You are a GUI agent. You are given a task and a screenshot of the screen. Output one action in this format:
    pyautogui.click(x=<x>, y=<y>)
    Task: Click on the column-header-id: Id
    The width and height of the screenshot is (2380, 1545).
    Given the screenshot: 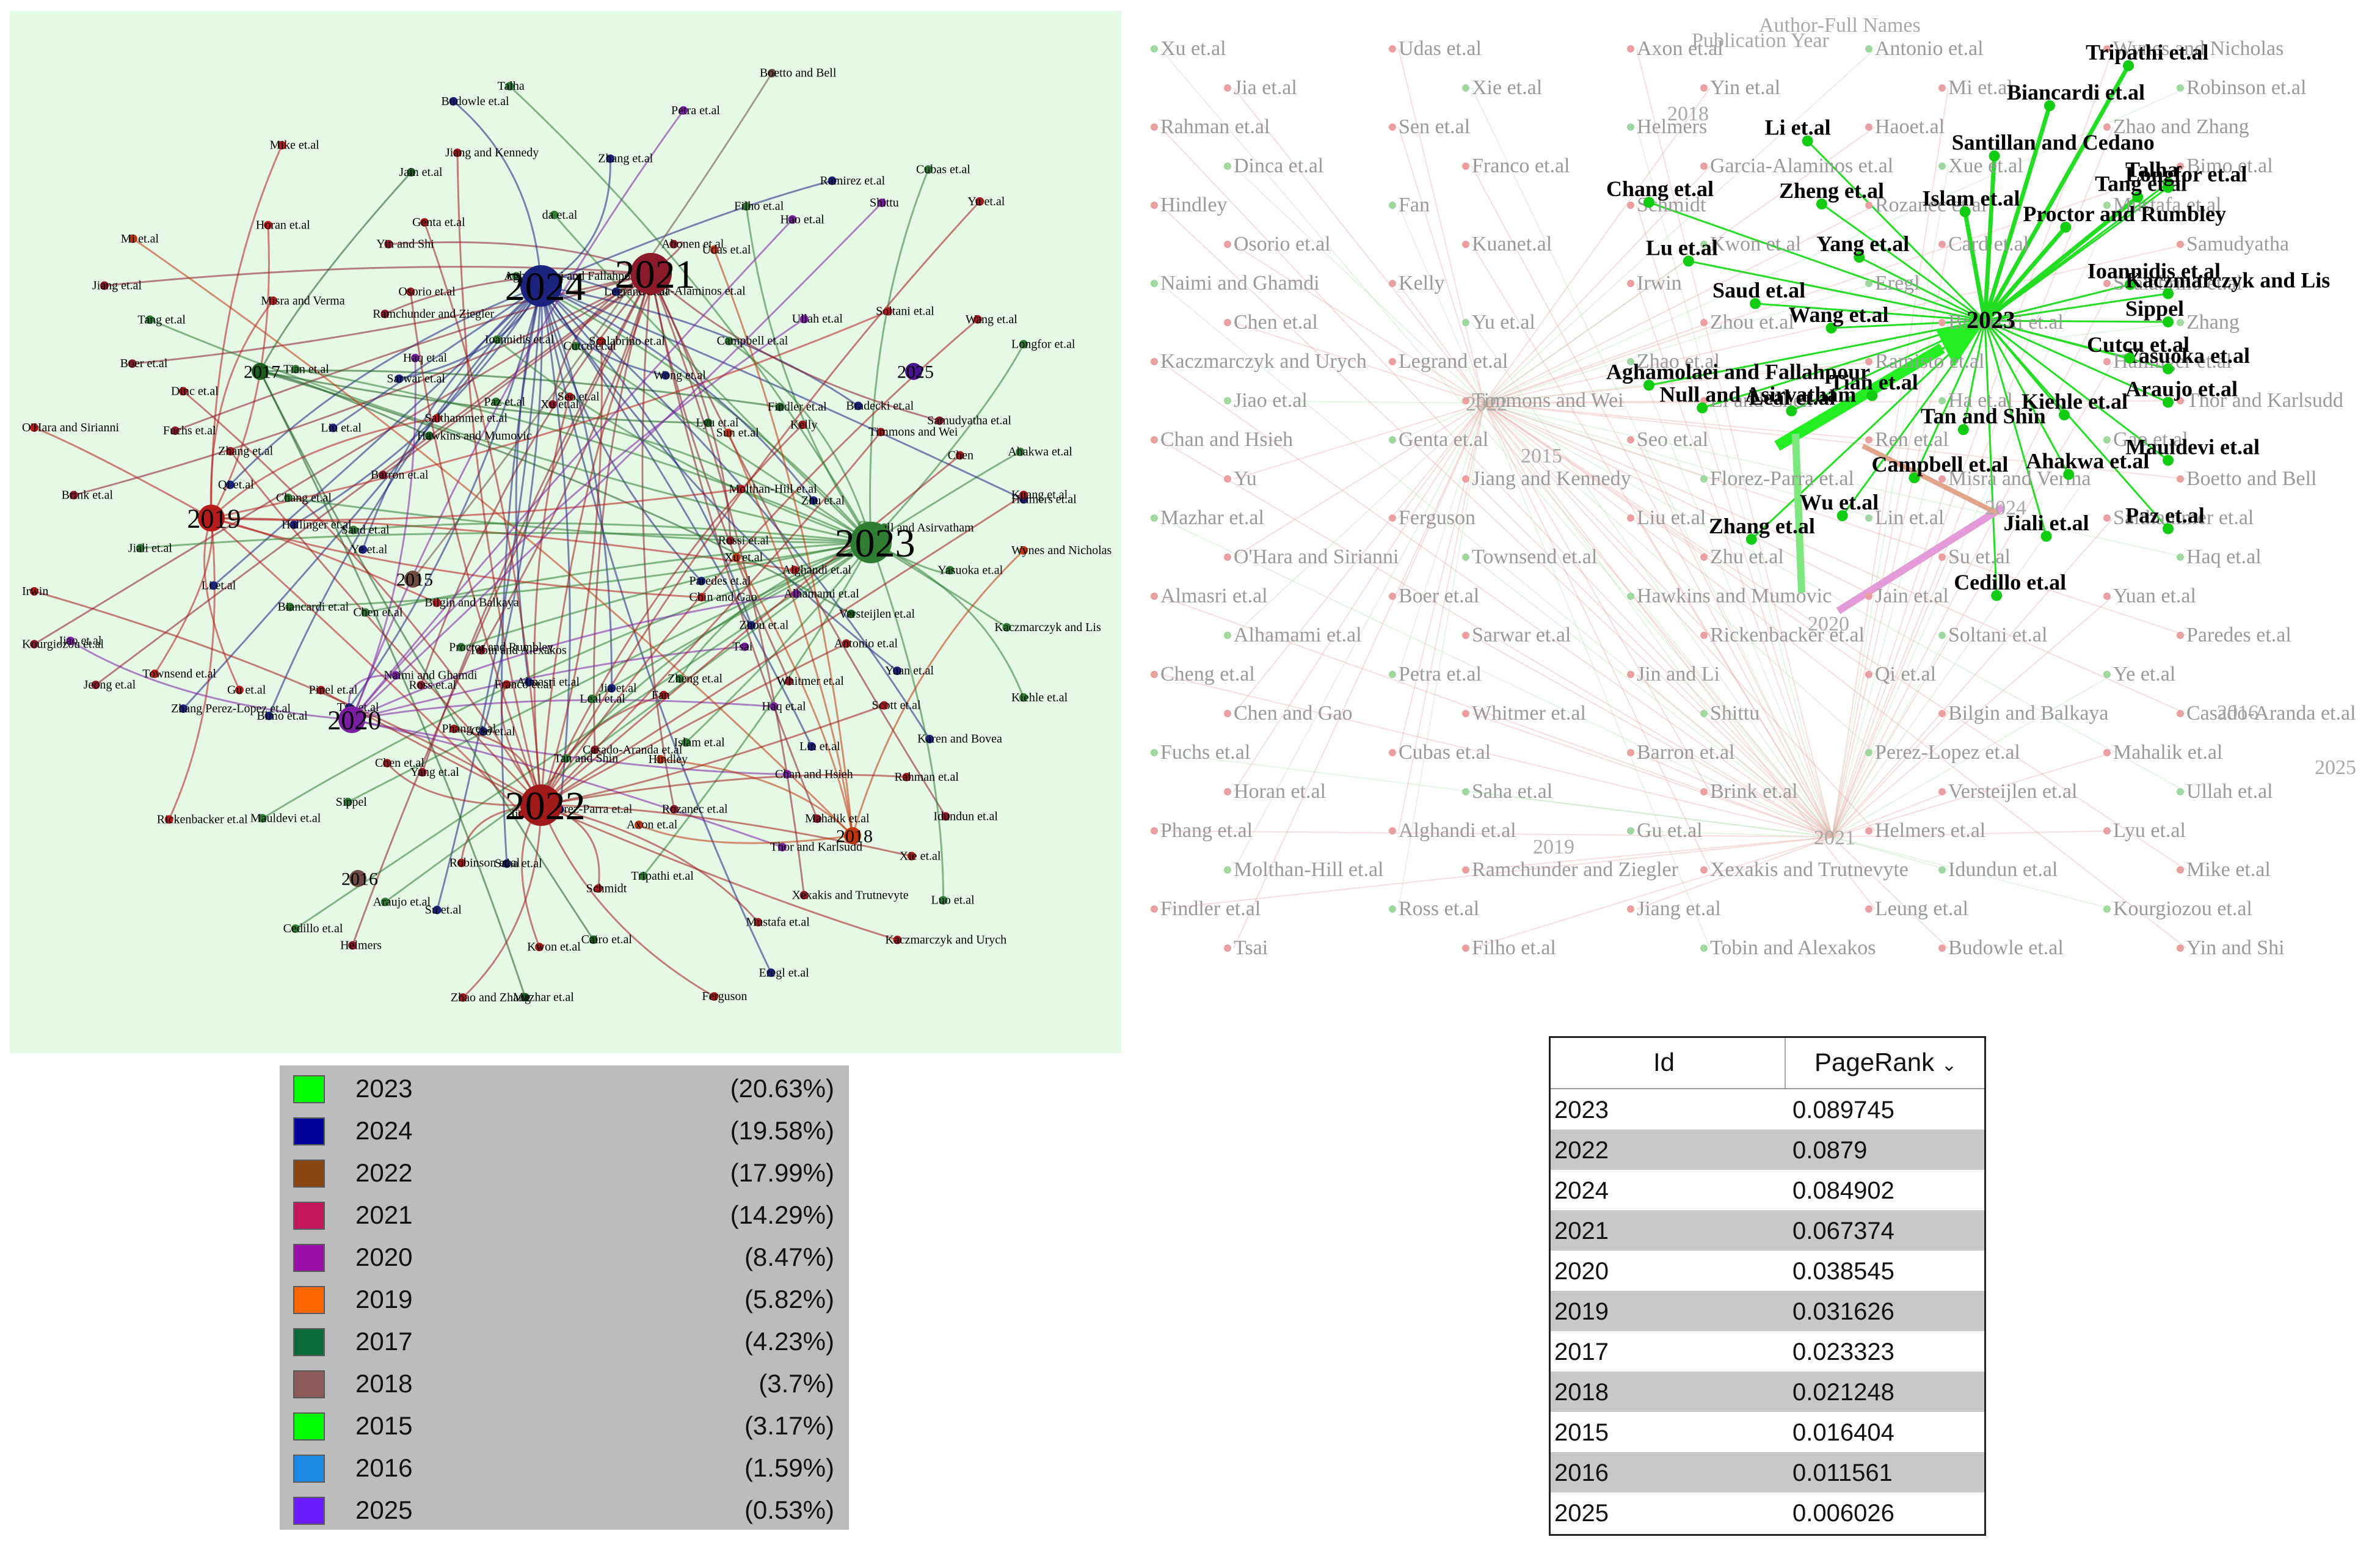 What is the action you would take?
    pyautogui.click(x=1664, y=1062)
    